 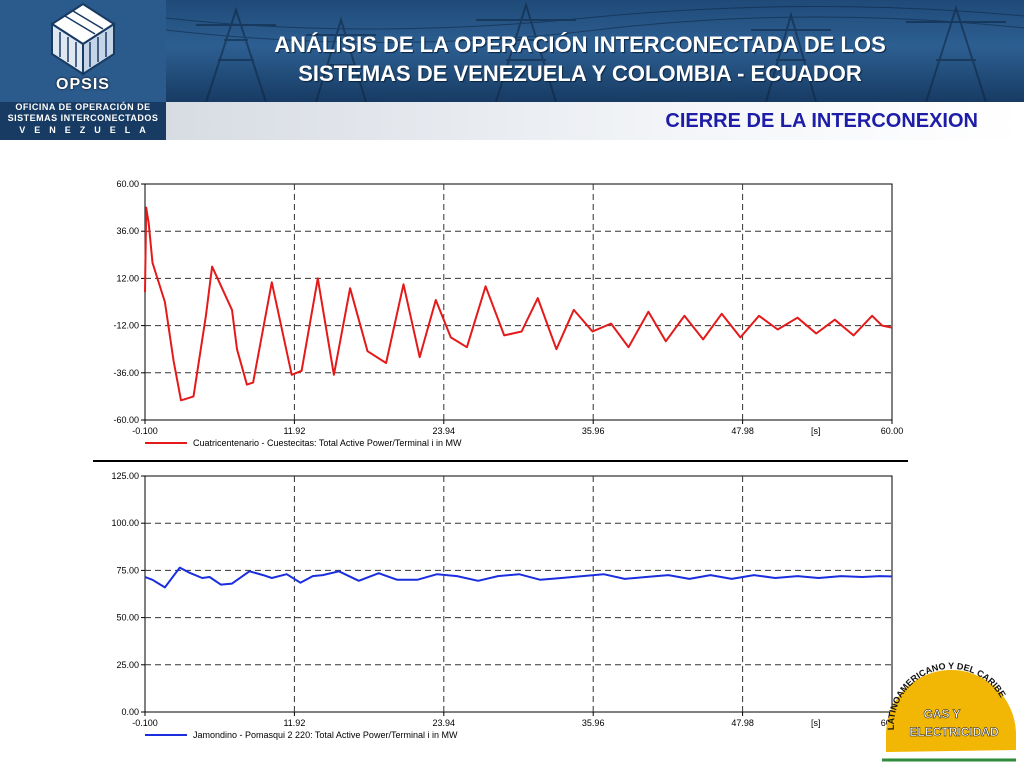 I want to click on badge-shape, so click(x=950, y=710).